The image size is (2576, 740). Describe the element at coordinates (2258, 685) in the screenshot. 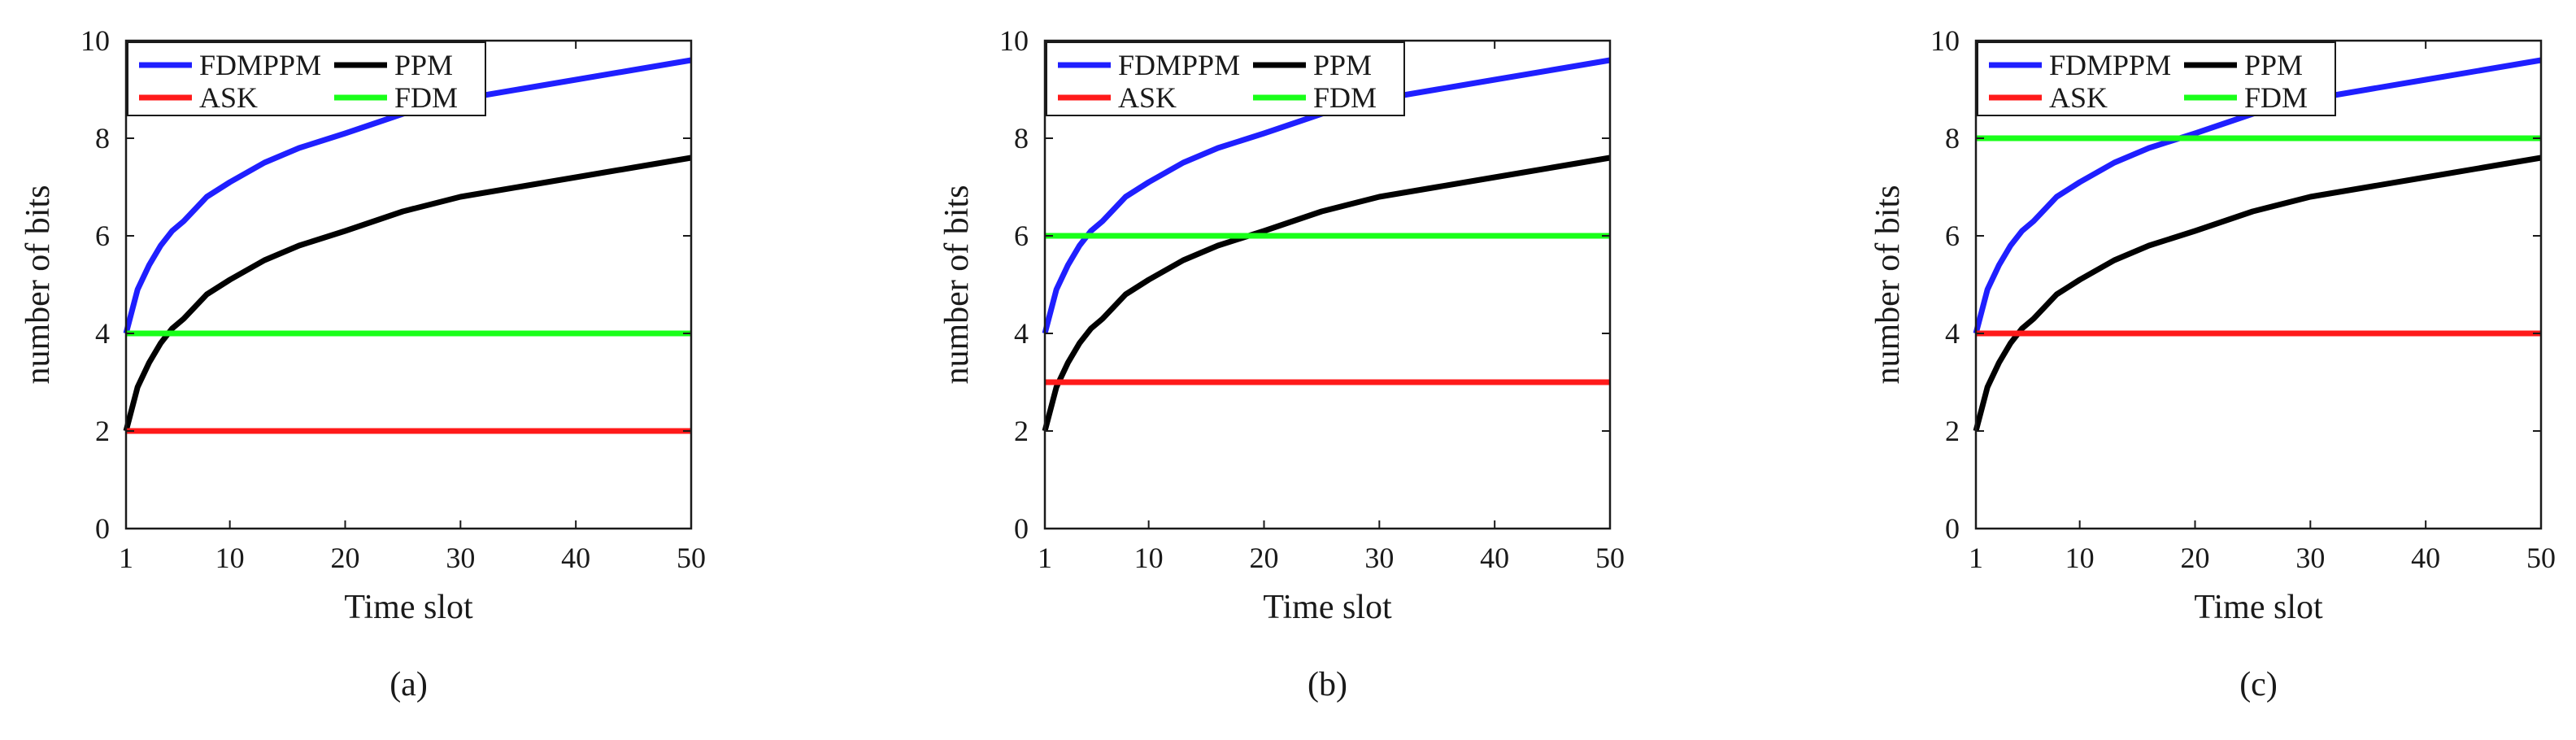

I see `panel-caption: (c)` at that location.